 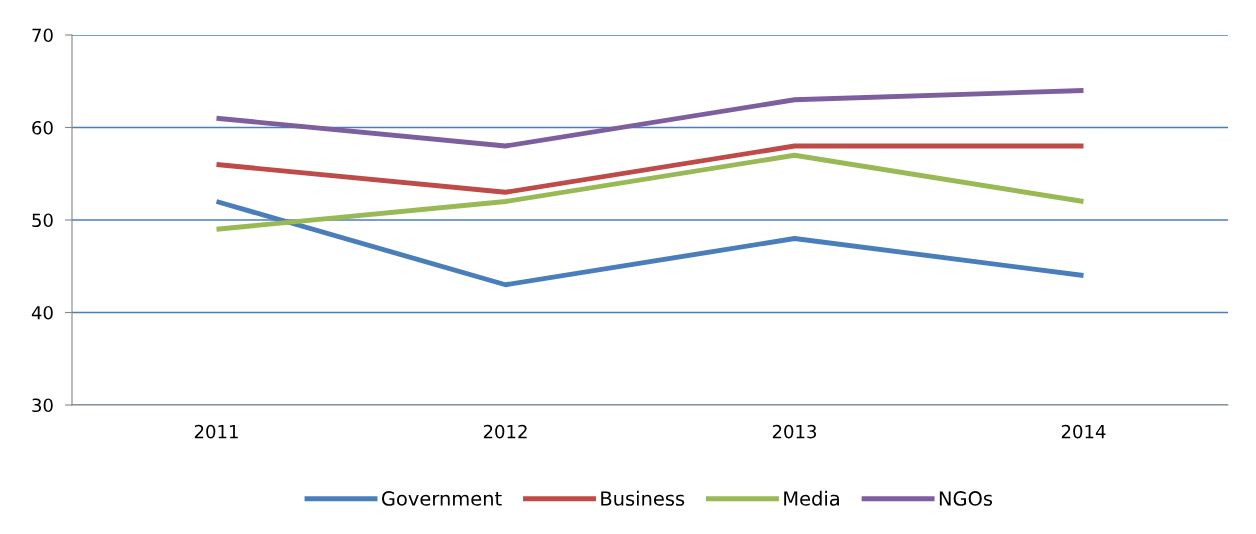 What do you see at coordinates (42, 127) in the screenshot?
I see `y-tick-label: 60` at bounding box center [42, 127].